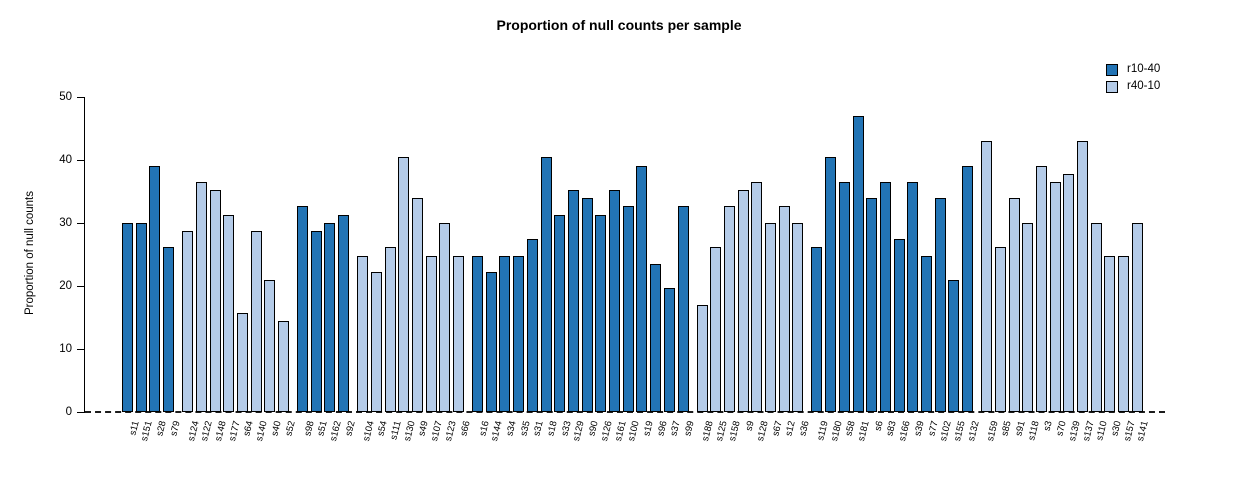 This screenshot has height=500, width=1238. Describe the element at coordinates (376, 341) in the screenshot. I see `bar-s54` at that location.